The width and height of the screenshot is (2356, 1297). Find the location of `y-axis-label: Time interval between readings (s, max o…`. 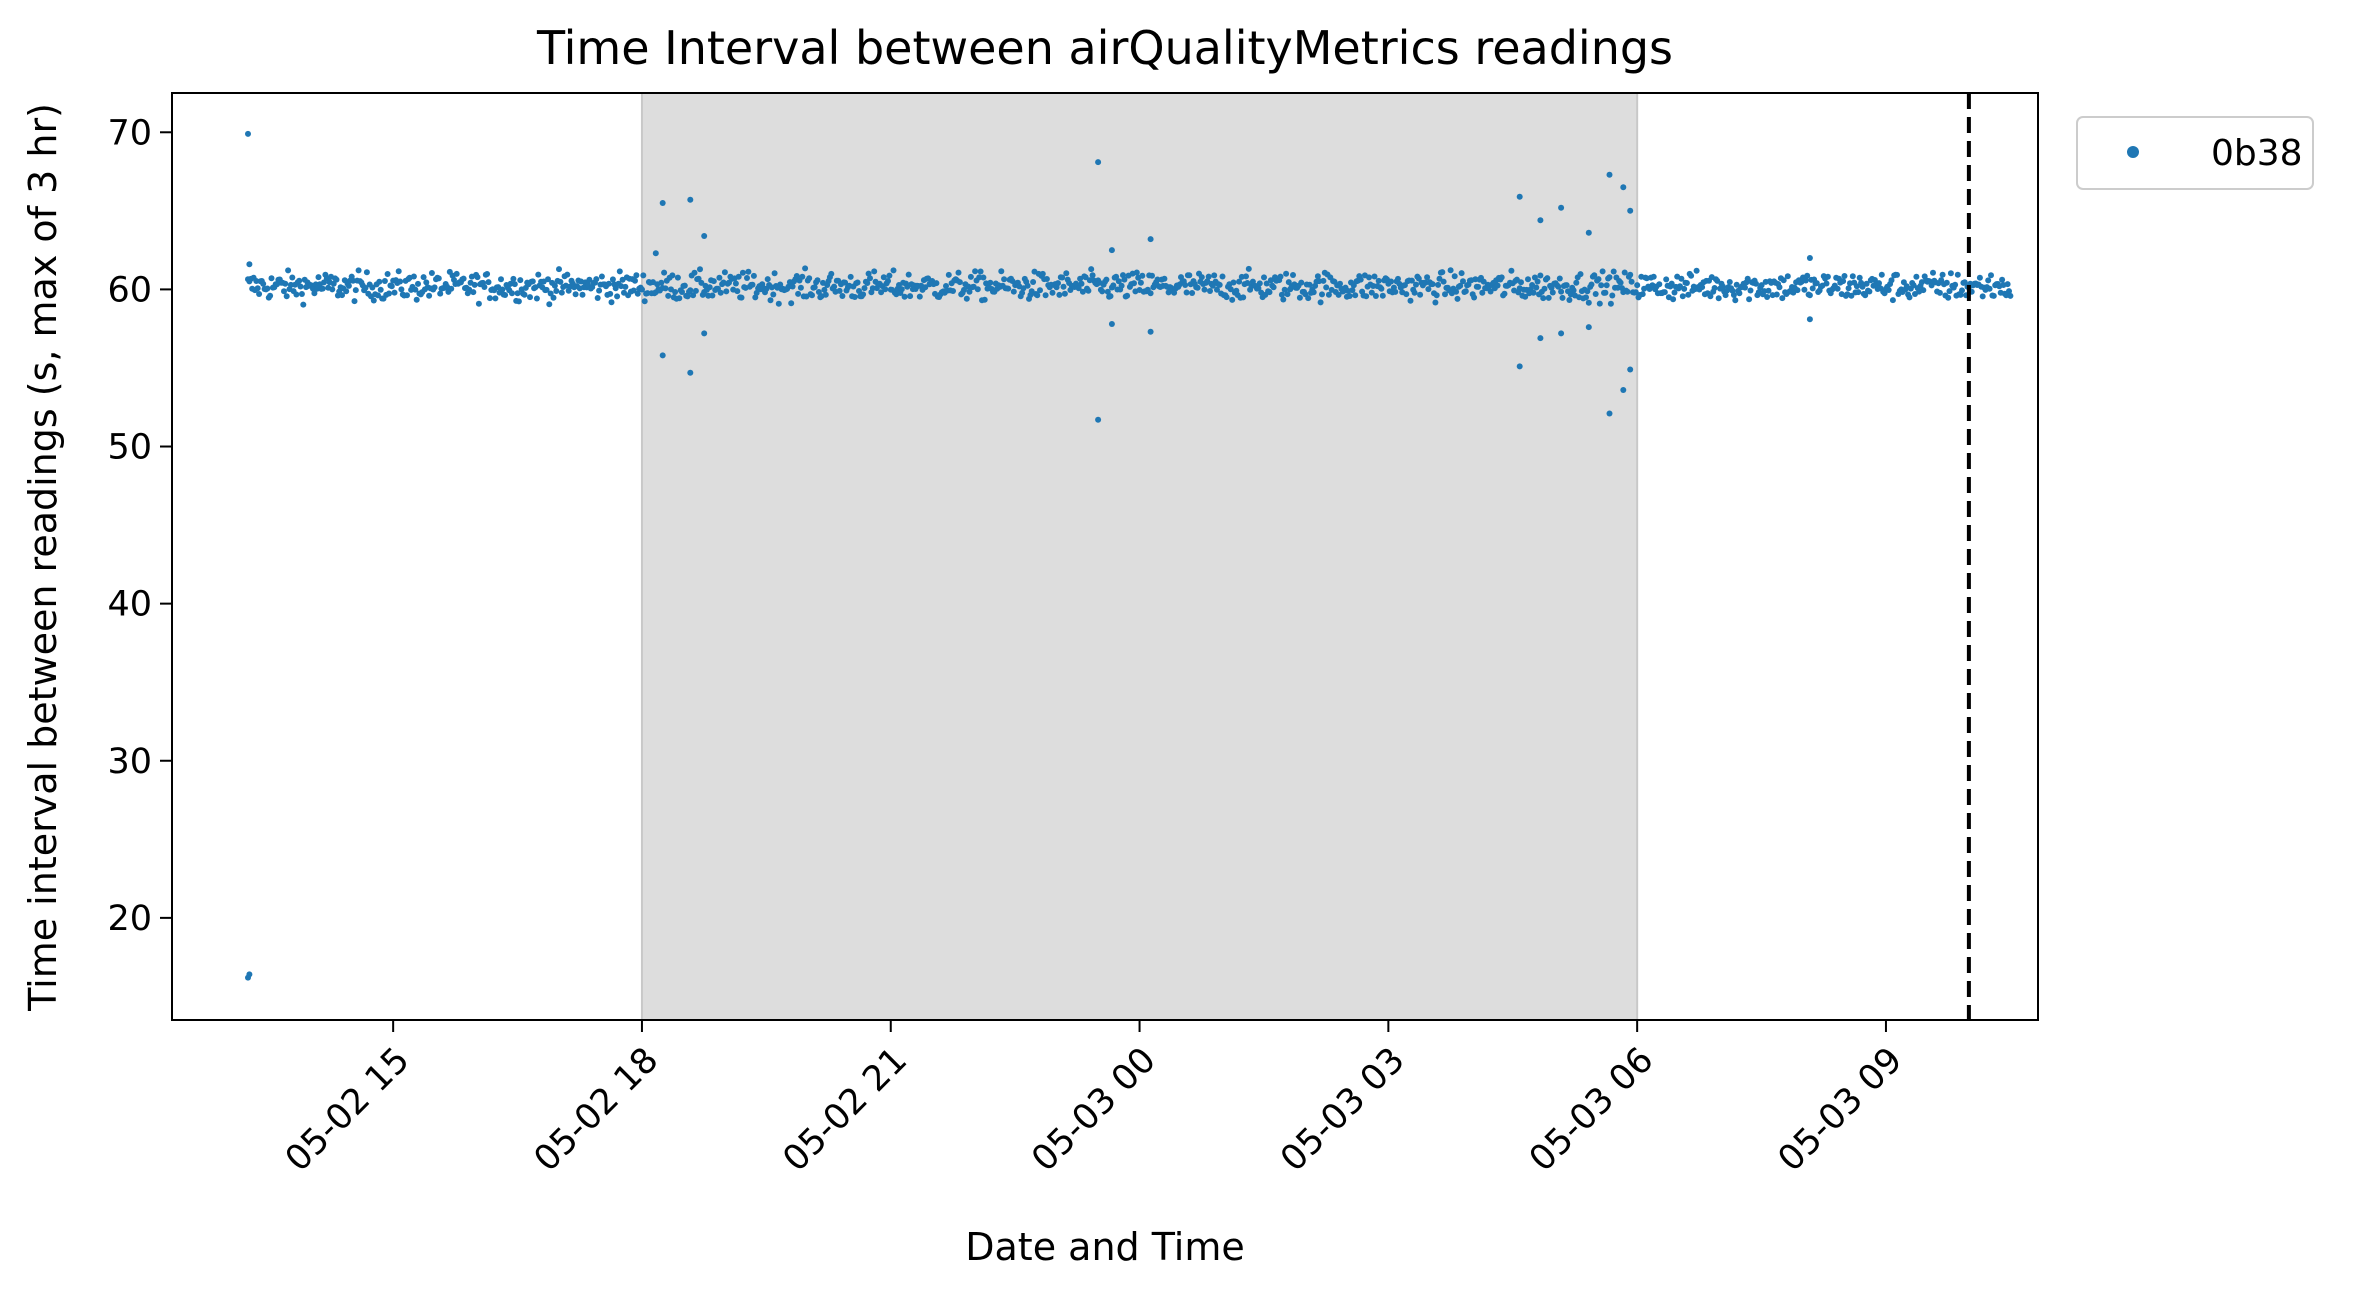

y-axis-label: Time interval between readings (s, max o… is located at coordinates (43, 557).